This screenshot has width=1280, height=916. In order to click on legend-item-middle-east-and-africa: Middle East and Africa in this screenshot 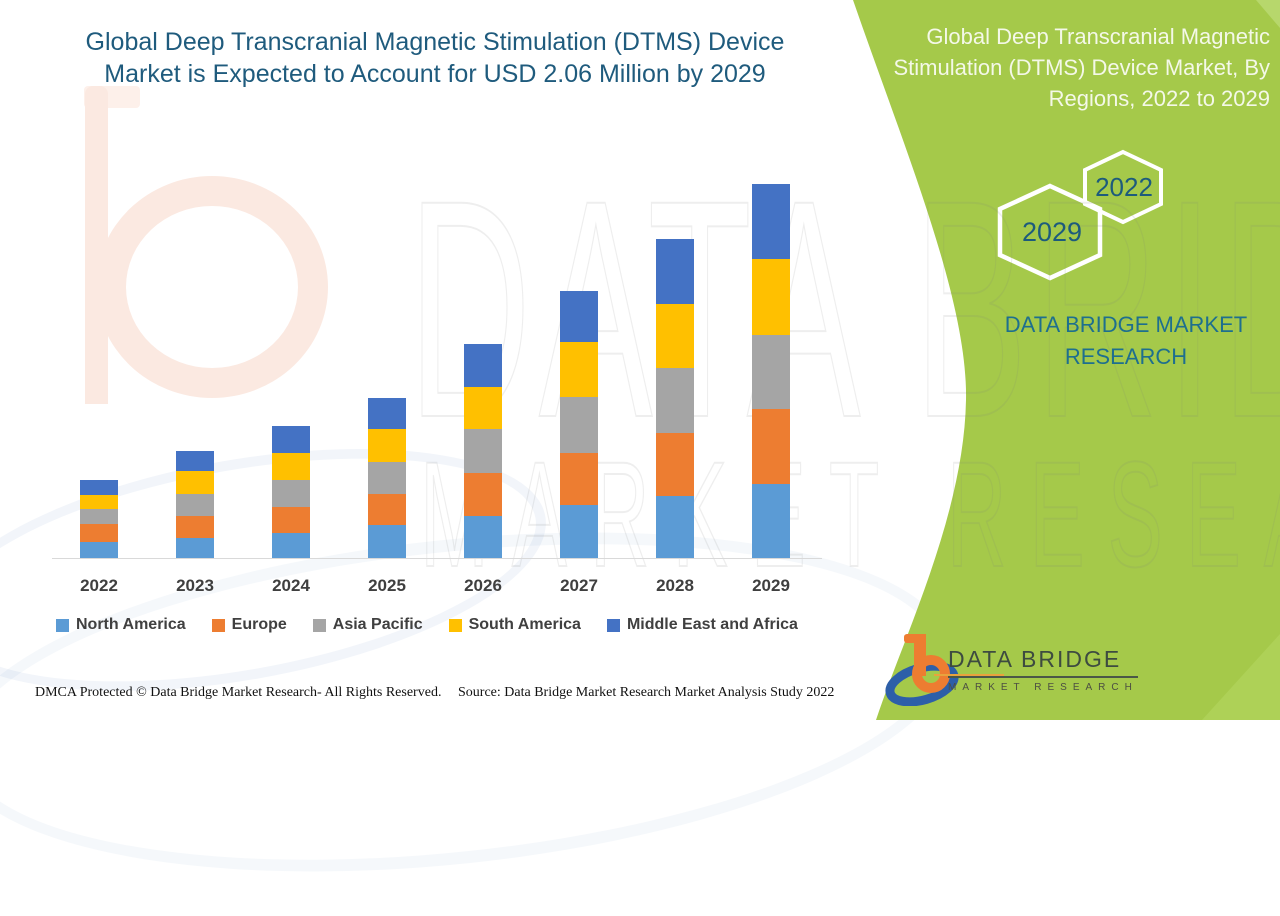, I will do `click(702, 625)`.